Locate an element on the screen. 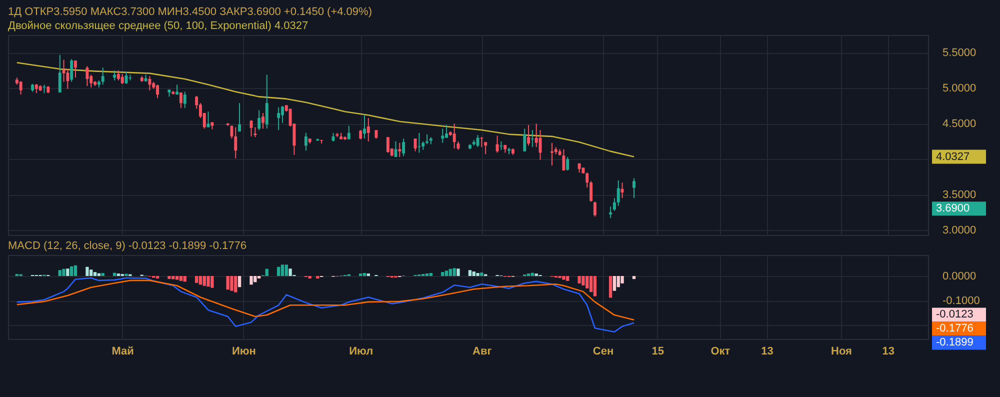 Image resolution: width=1000 pixels, height=397 pixels. x-tick-label: Июл is located at coordinates (361, 352).